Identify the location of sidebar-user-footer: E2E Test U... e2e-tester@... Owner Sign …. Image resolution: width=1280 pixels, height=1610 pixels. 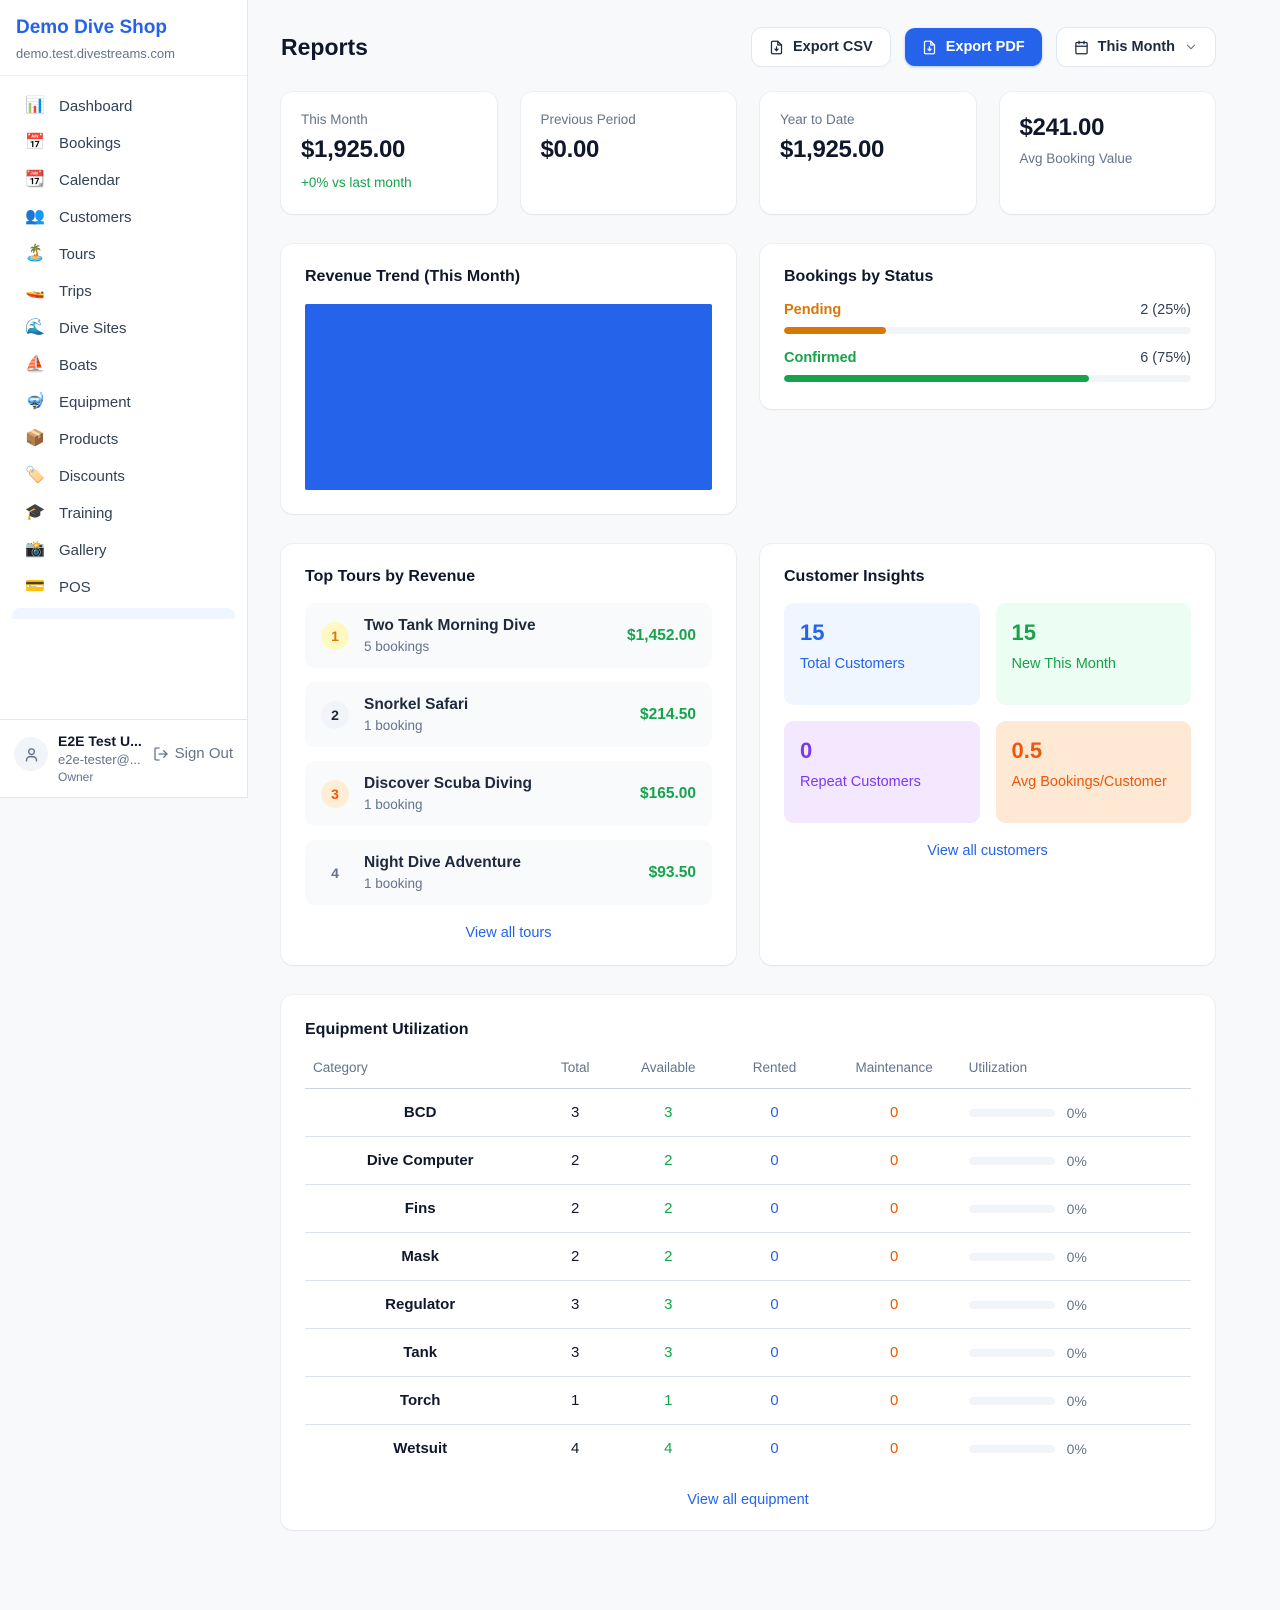
(123, 758).